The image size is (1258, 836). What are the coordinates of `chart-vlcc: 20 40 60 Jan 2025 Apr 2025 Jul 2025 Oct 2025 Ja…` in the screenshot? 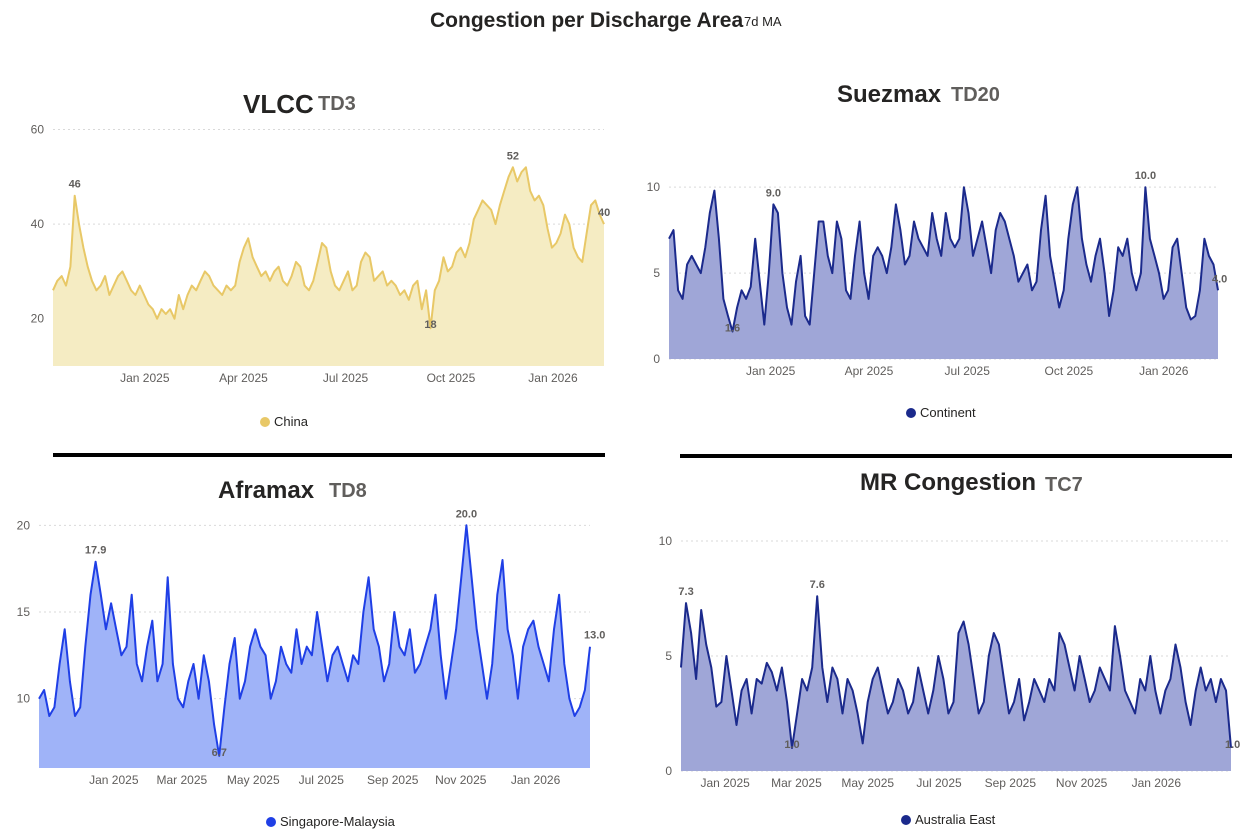 It's located at (321, 253).